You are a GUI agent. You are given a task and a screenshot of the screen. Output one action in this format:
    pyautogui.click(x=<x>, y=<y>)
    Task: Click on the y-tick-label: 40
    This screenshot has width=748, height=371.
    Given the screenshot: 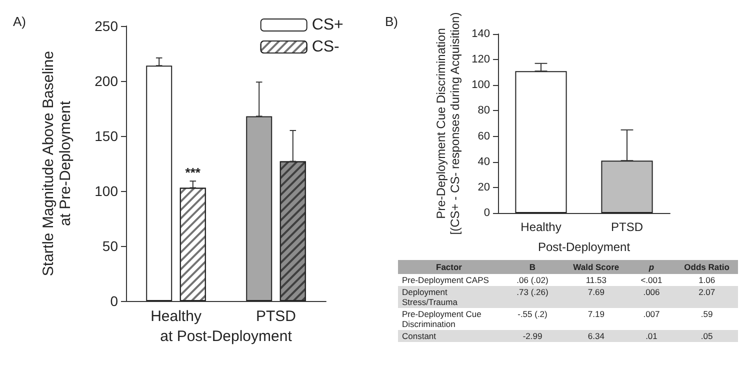 What is the action you would take?
    pyautogui.click(x=484, y=162)
    